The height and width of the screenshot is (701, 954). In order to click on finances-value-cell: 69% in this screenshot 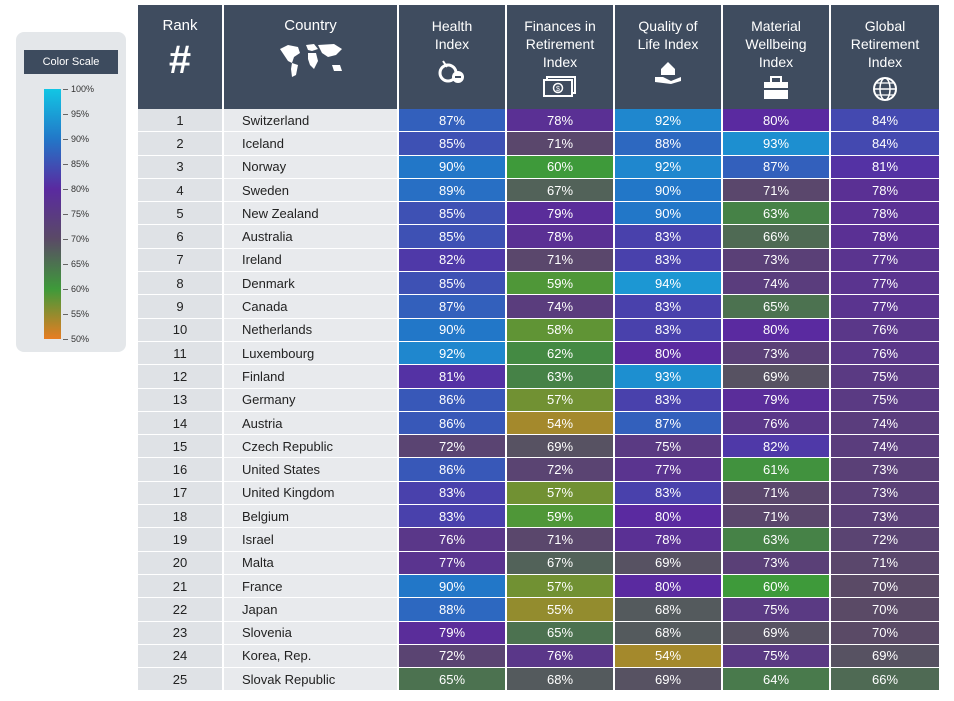, I will do `click(561, 446)`.